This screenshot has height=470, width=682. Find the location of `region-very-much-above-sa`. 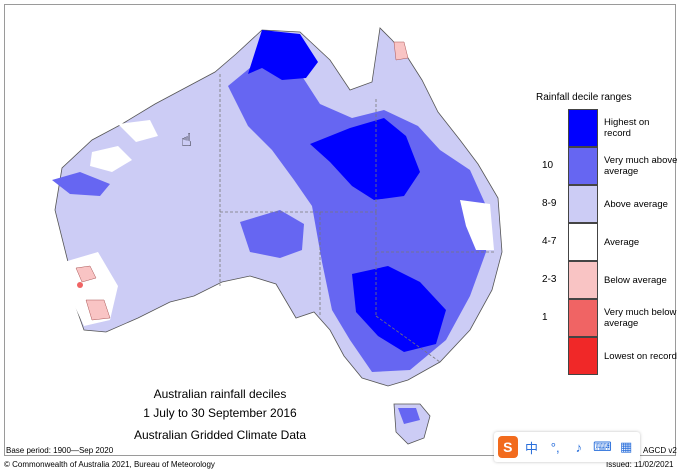

region-very-much-above-sa is located at coordinates (272, 234).